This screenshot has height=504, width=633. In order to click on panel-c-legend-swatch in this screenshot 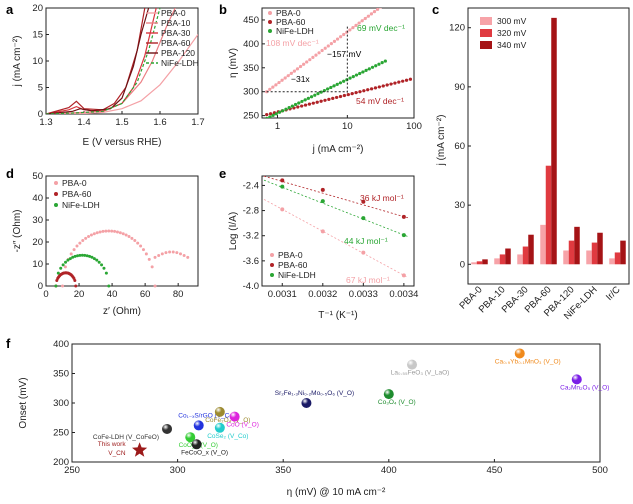, I will do `click(486, 33)`.